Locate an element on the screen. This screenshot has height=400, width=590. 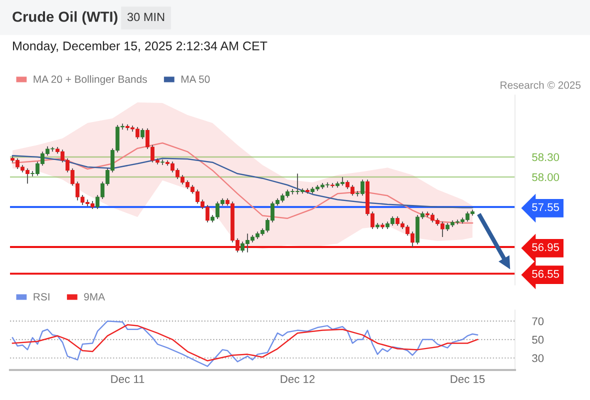
candlestick is located at coordinates (142, 134).